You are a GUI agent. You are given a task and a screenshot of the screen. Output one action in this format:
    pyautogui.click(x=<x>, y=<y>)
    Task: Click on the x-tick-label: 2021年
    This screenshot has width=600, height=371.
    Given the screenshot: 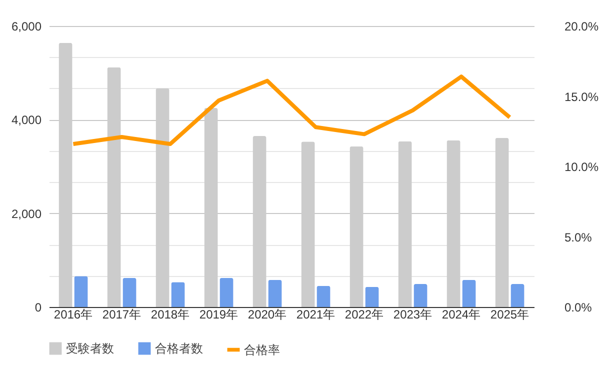 What is the action you would take?
    pyautogui.click(x=316, y=315)
    